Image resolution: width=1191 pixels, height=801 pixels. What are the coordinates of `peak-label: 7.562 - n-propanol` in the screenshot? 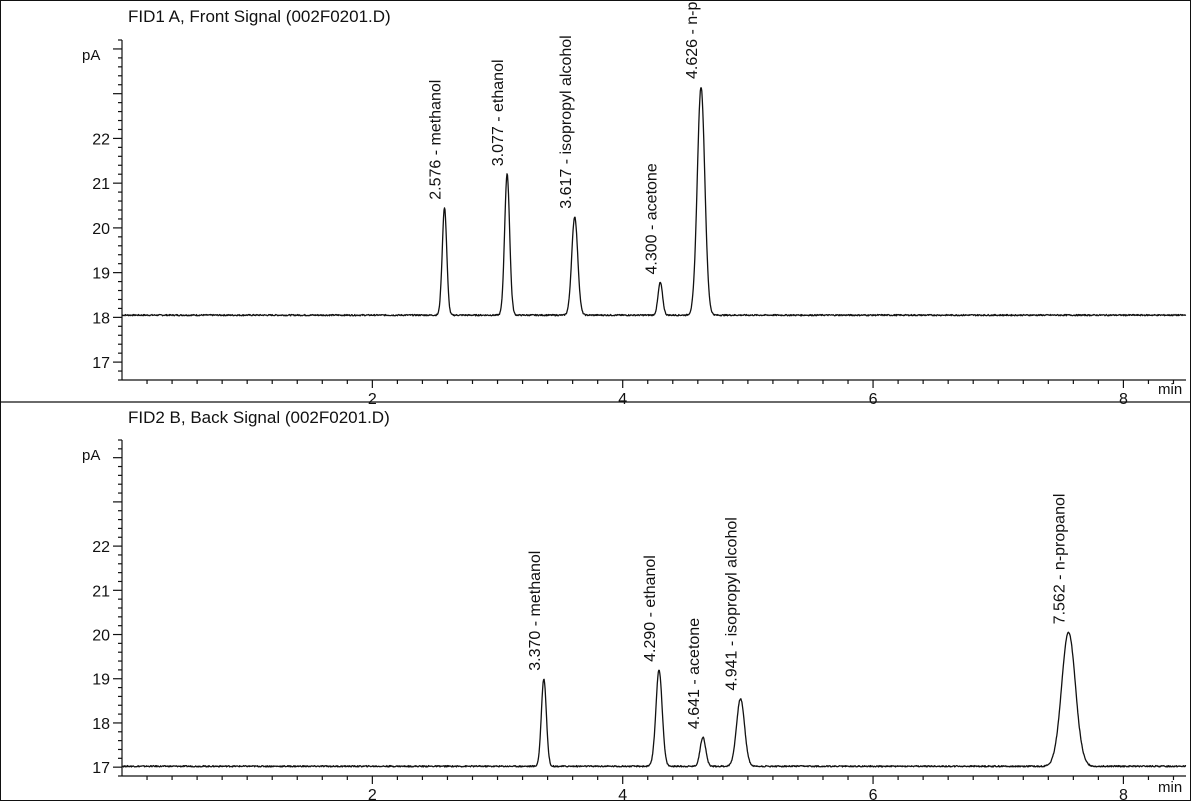 It's located at (1060, 559).